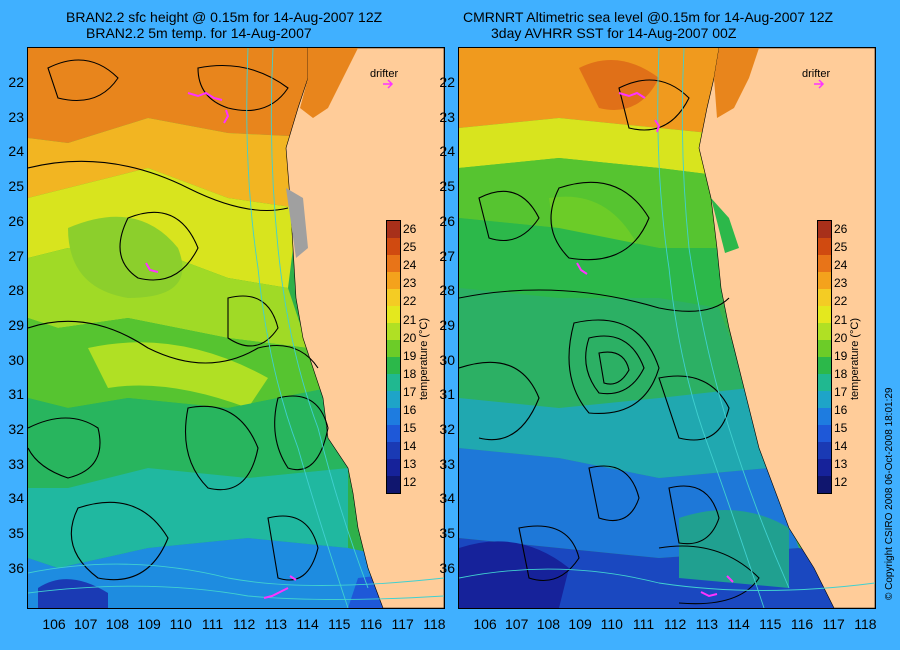  Describe the element at coordinates (447, 359) in the screenshot. I see `right-latitude-tick: 30` at that location.